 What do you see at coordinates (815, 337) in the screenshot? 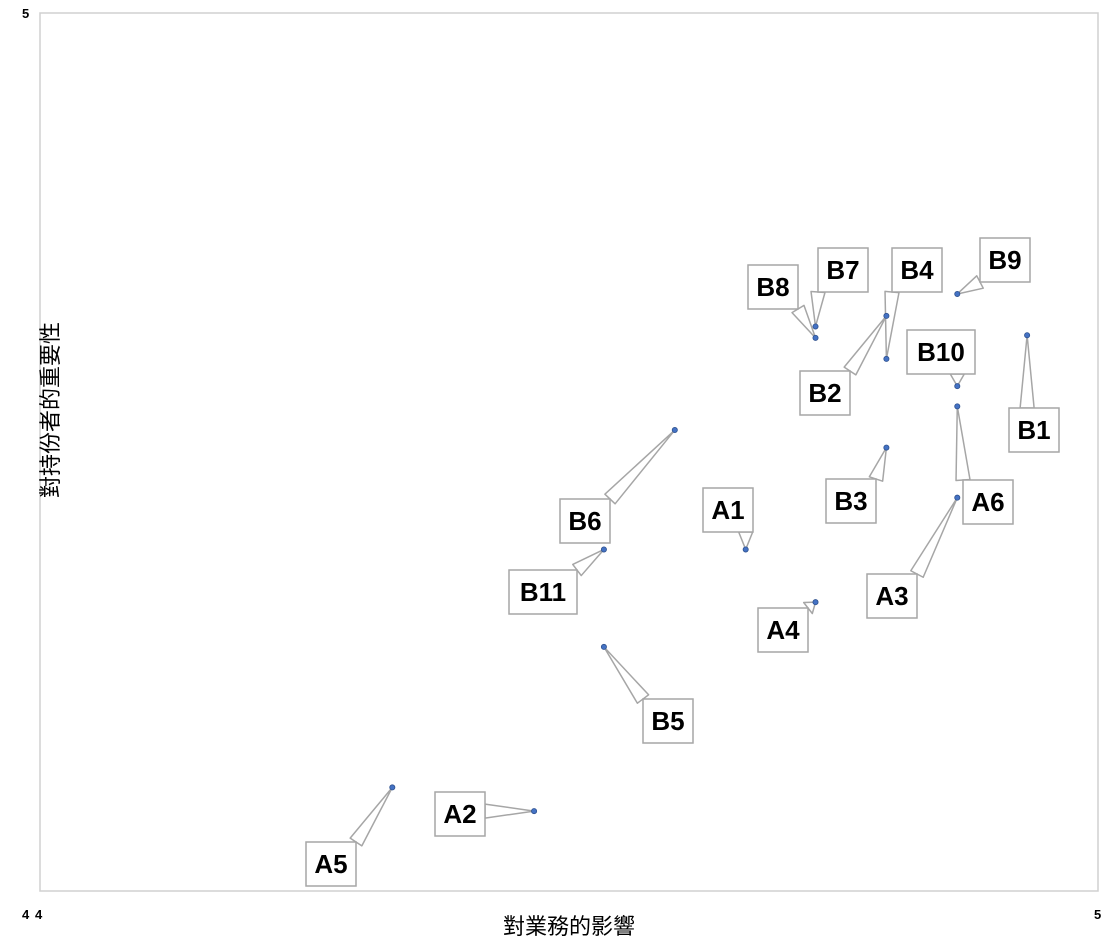
I see `data-point-b8` at bounding box center [815, 337].